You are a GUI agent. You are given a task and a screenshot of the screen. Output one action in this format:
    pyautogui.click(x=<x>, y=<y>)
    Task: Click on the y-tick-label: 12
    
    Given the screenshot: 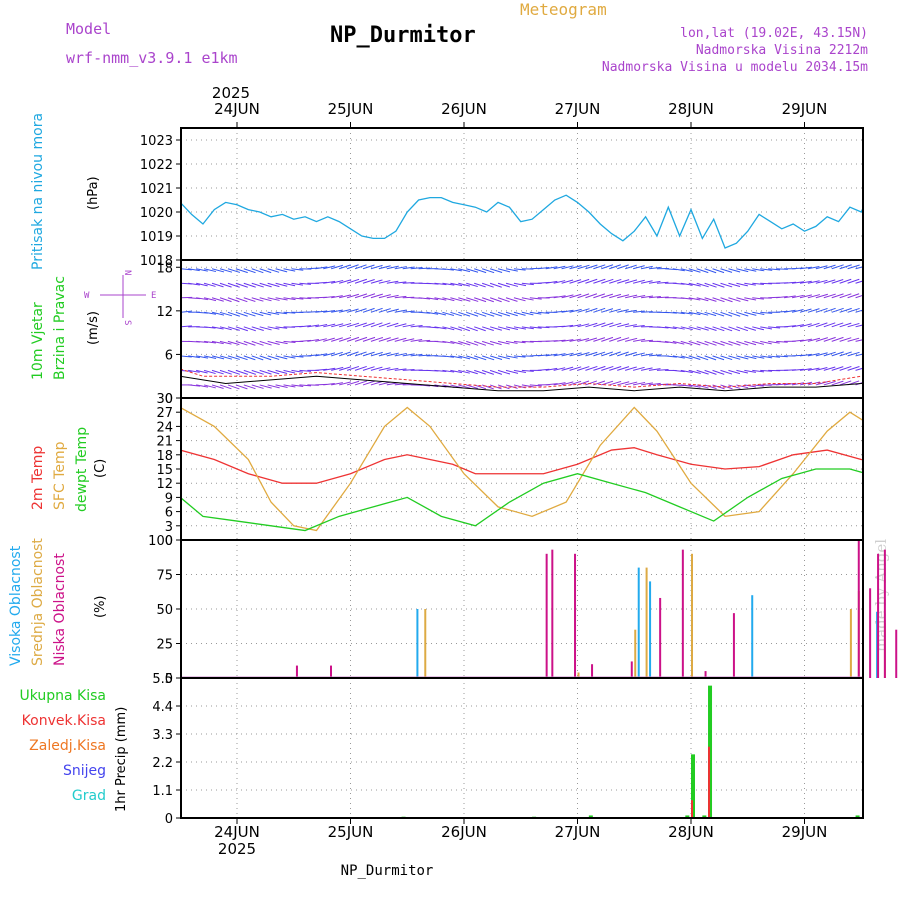 What is the action you would take?
    pyautogui.click(x=164, y=484)
    